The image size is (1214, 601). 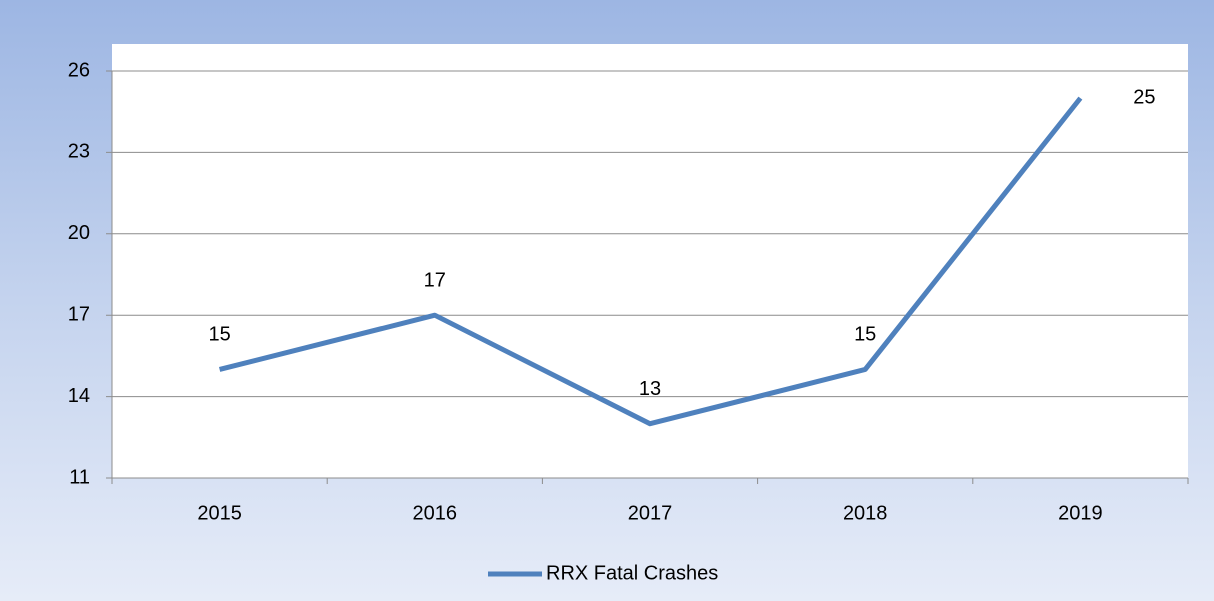 I want to click on x-tick-label: 2016, so click(x=435, y=513).